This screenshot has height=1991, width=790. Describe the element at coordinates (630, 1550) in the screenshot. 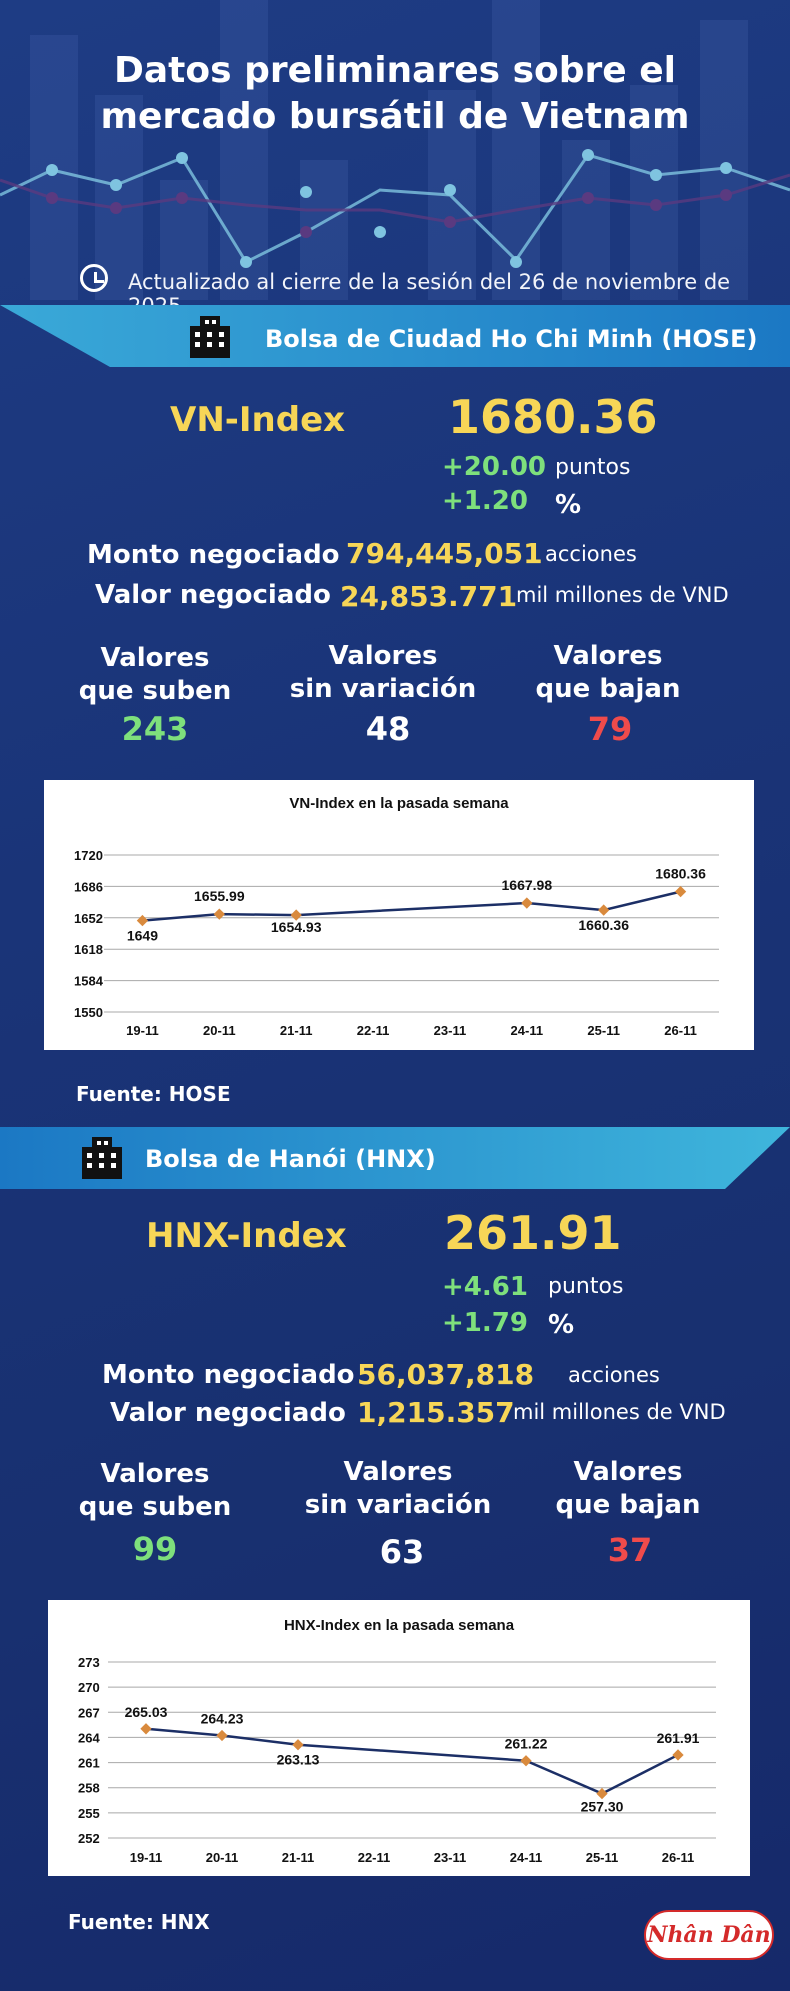

I see `decliners-count: 37` at that location.